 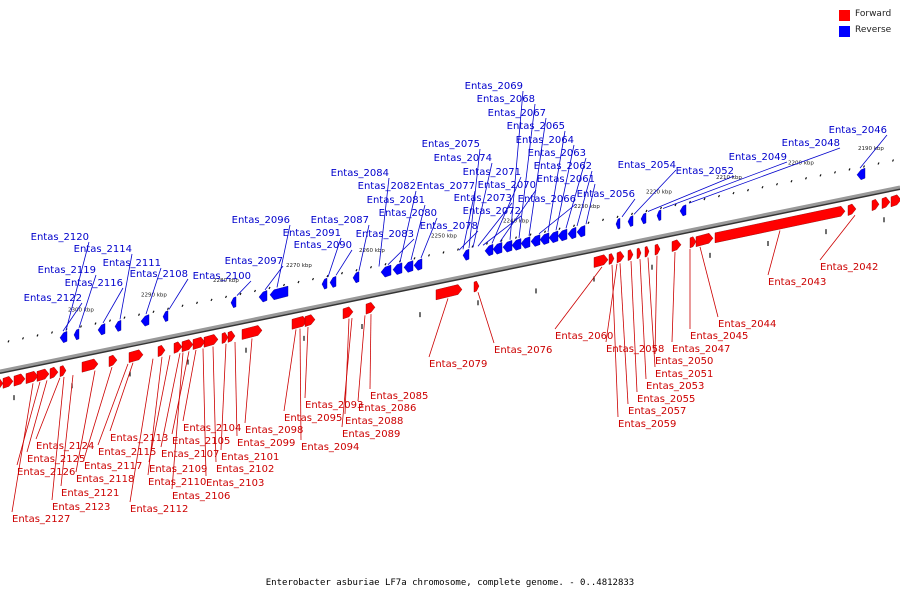 What do you see at coordinates (869, 31) in the screenshot?
I see `legend-reverse: Reverse` at bounding box center [869, 31].